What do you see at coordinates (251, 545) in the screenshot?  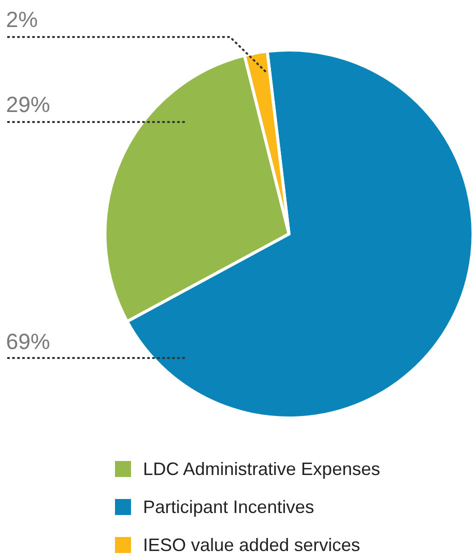 I see `legend-label: IESO value added services` at bounding box center [251, 545].